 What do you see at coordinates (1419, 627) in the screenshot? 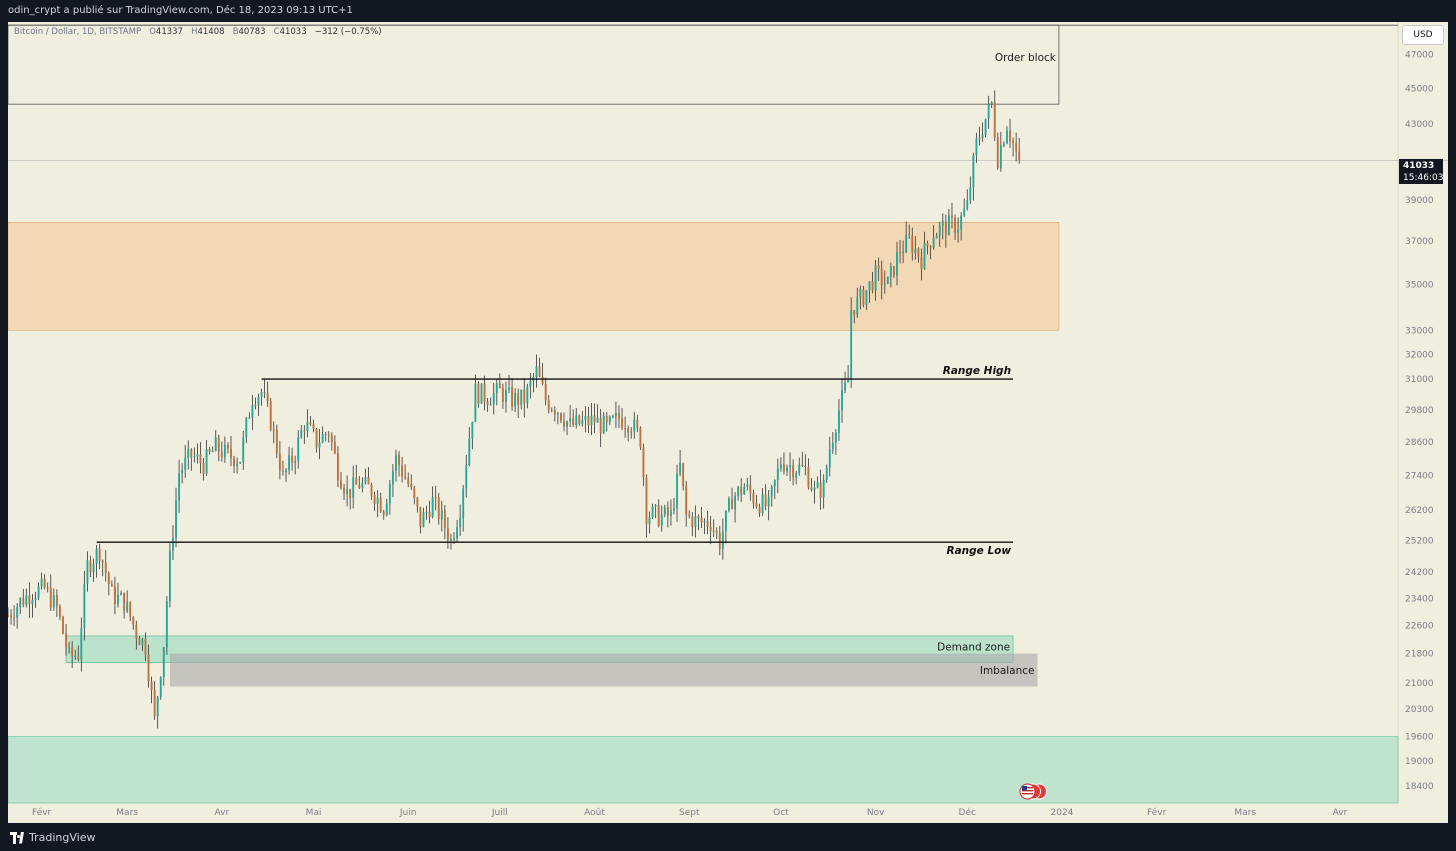
I see `y-tick-label: 22600` at bounding box center [1419, 627].